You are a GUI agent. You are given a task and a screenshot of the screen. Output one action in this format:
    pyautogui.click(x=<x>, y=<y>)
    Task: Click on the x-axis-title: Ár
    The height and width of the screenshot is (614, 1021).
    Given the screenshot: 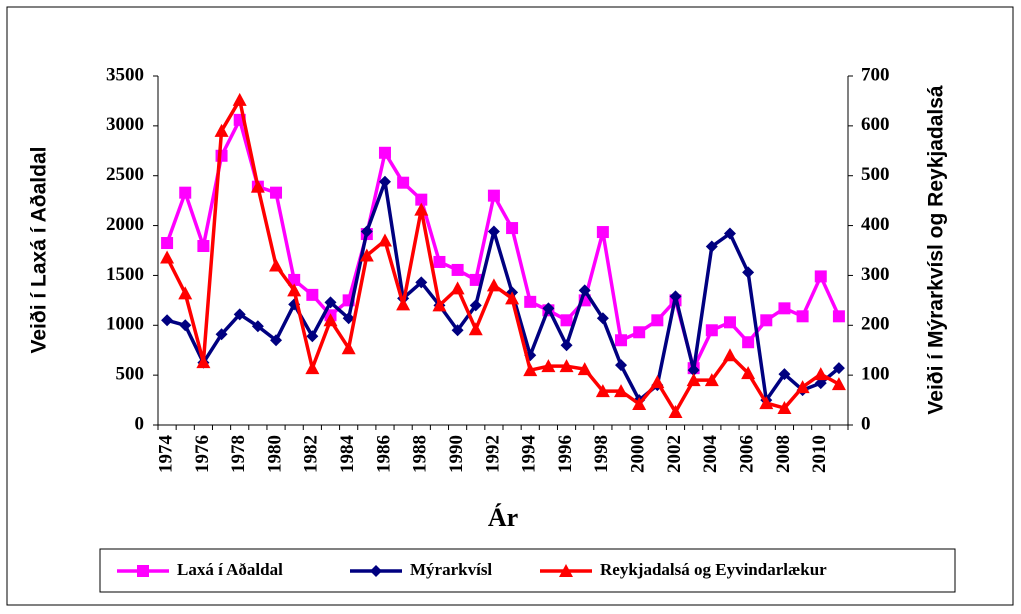 What is the action you would take?
    pyautogui.click(x=503, y=517)
    